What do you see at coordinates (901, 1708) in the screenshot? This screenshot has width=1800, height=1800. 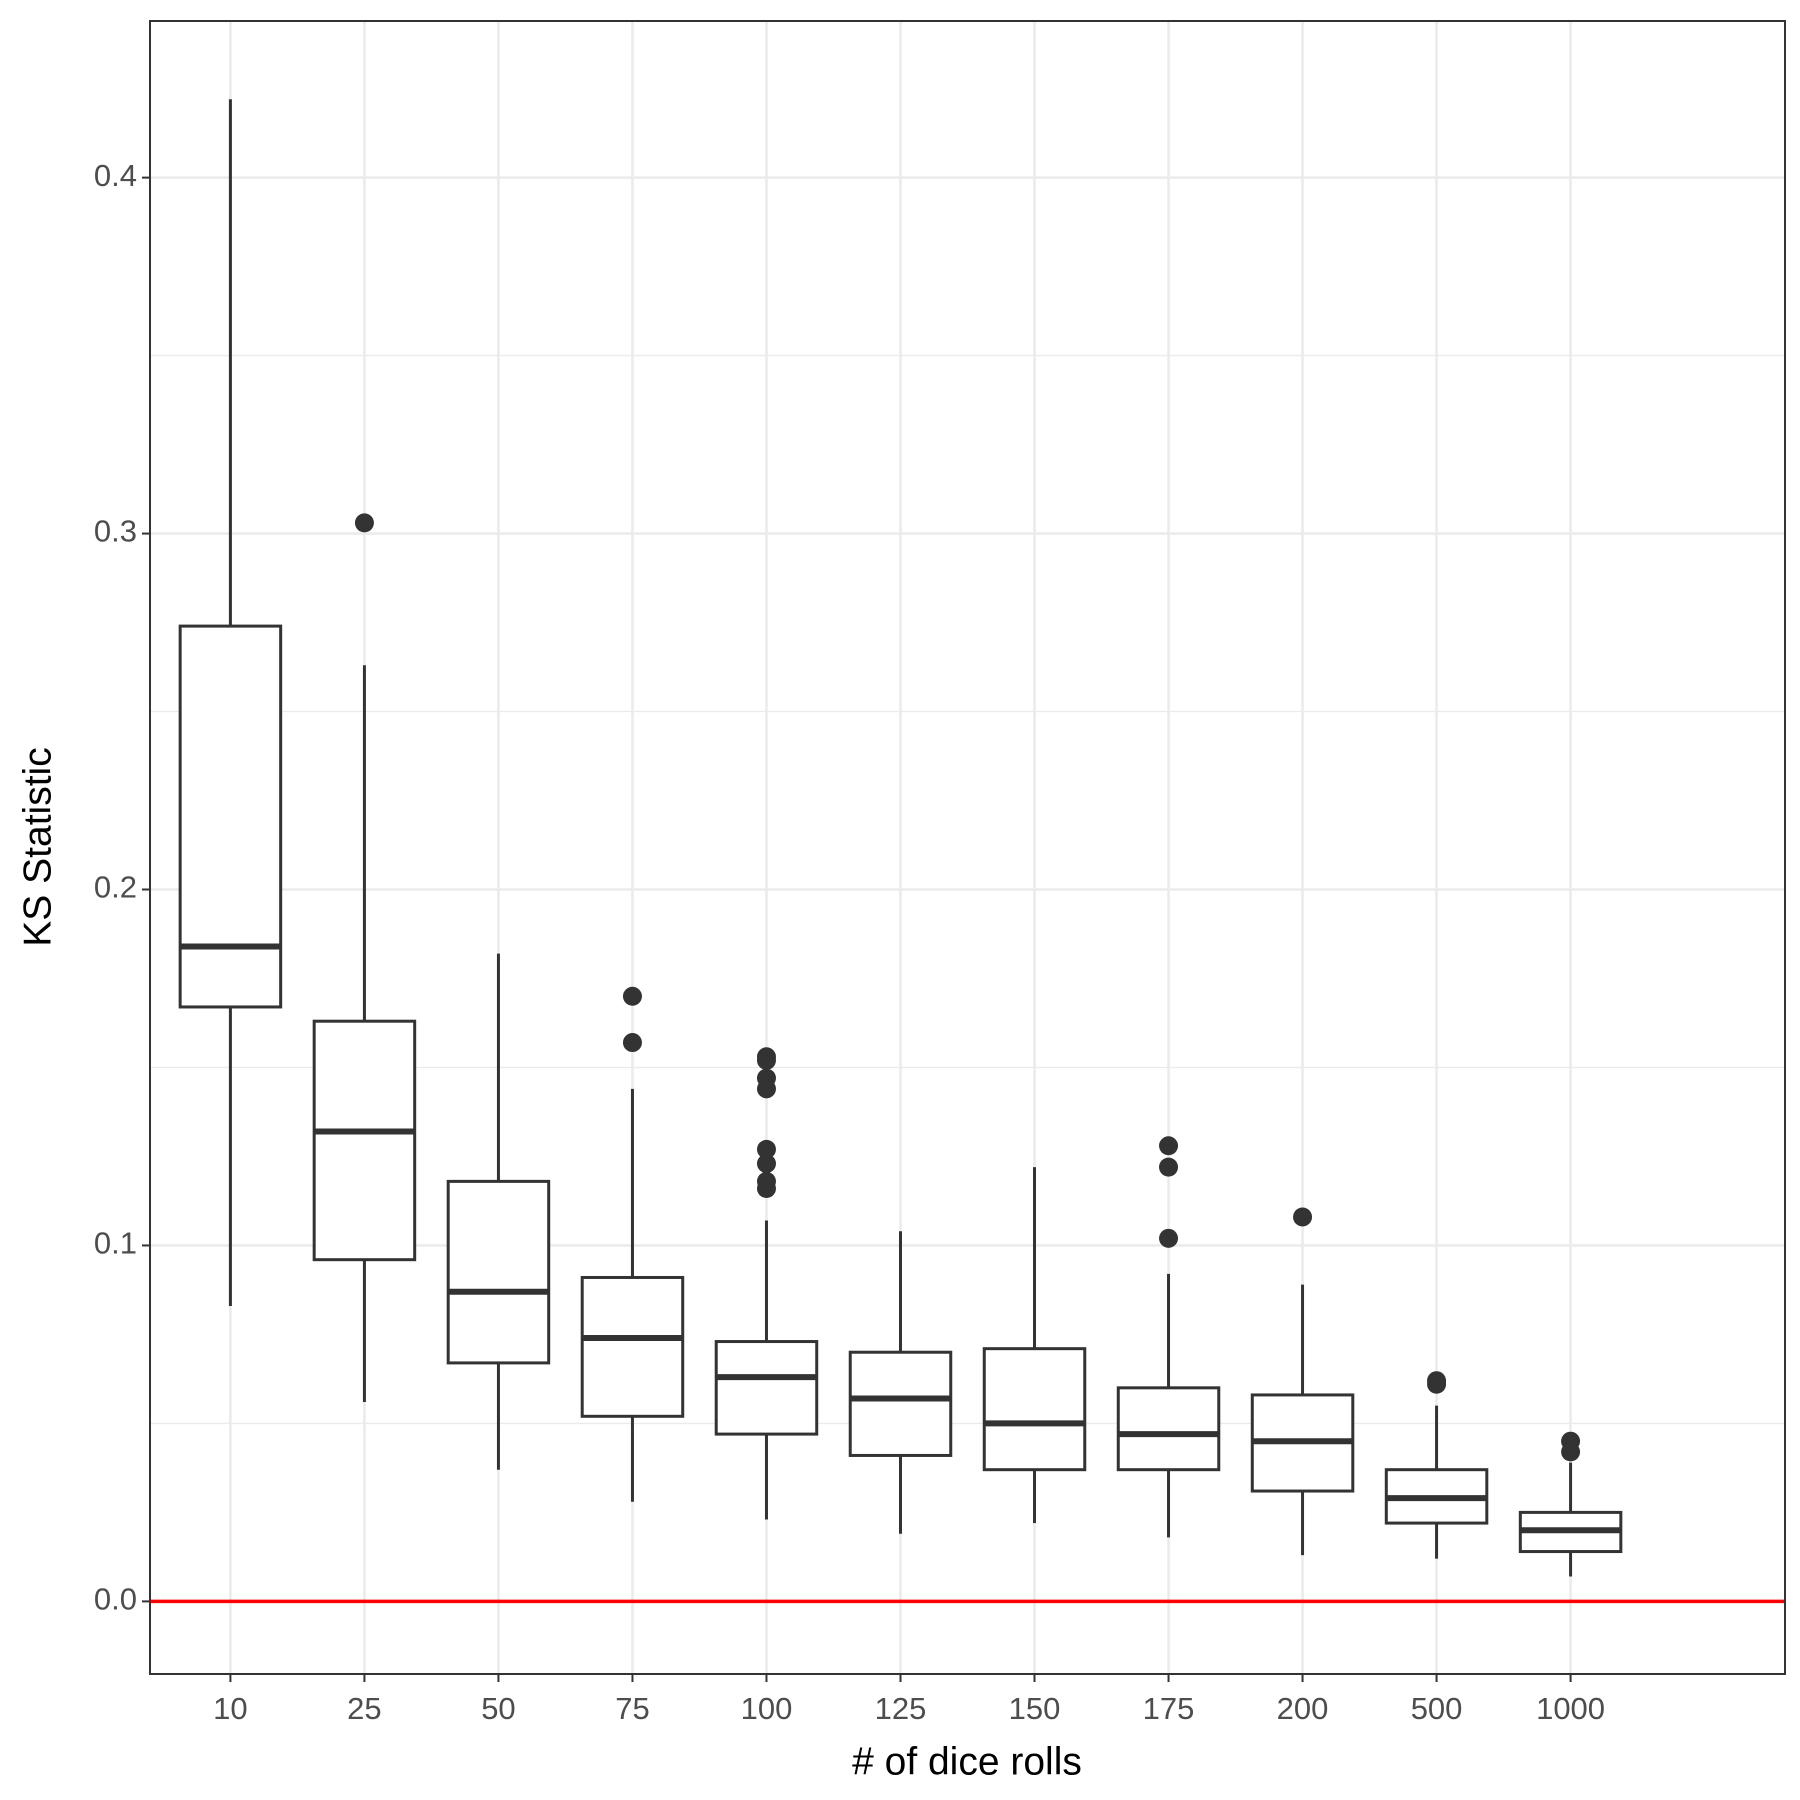 I see `x-tick-label: 125` at bounding box center [901, 1708].